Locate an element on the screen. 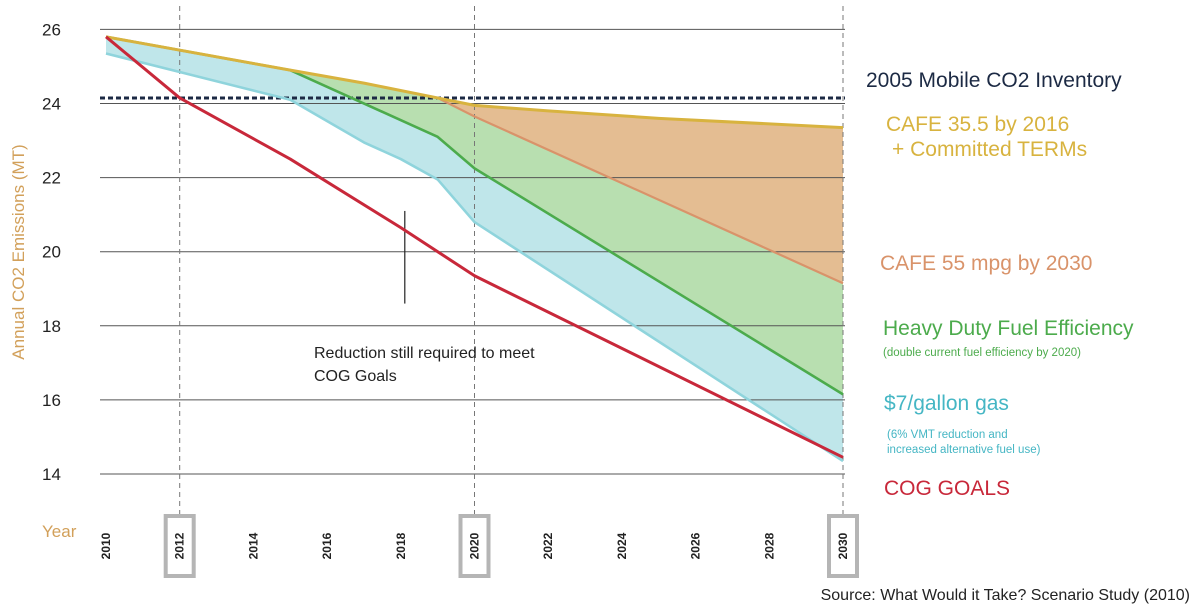 The image size is (1198, 610). legend-cafe-35-5: CAFE 35.5 by 2016 is located at coordinates (977, 124).